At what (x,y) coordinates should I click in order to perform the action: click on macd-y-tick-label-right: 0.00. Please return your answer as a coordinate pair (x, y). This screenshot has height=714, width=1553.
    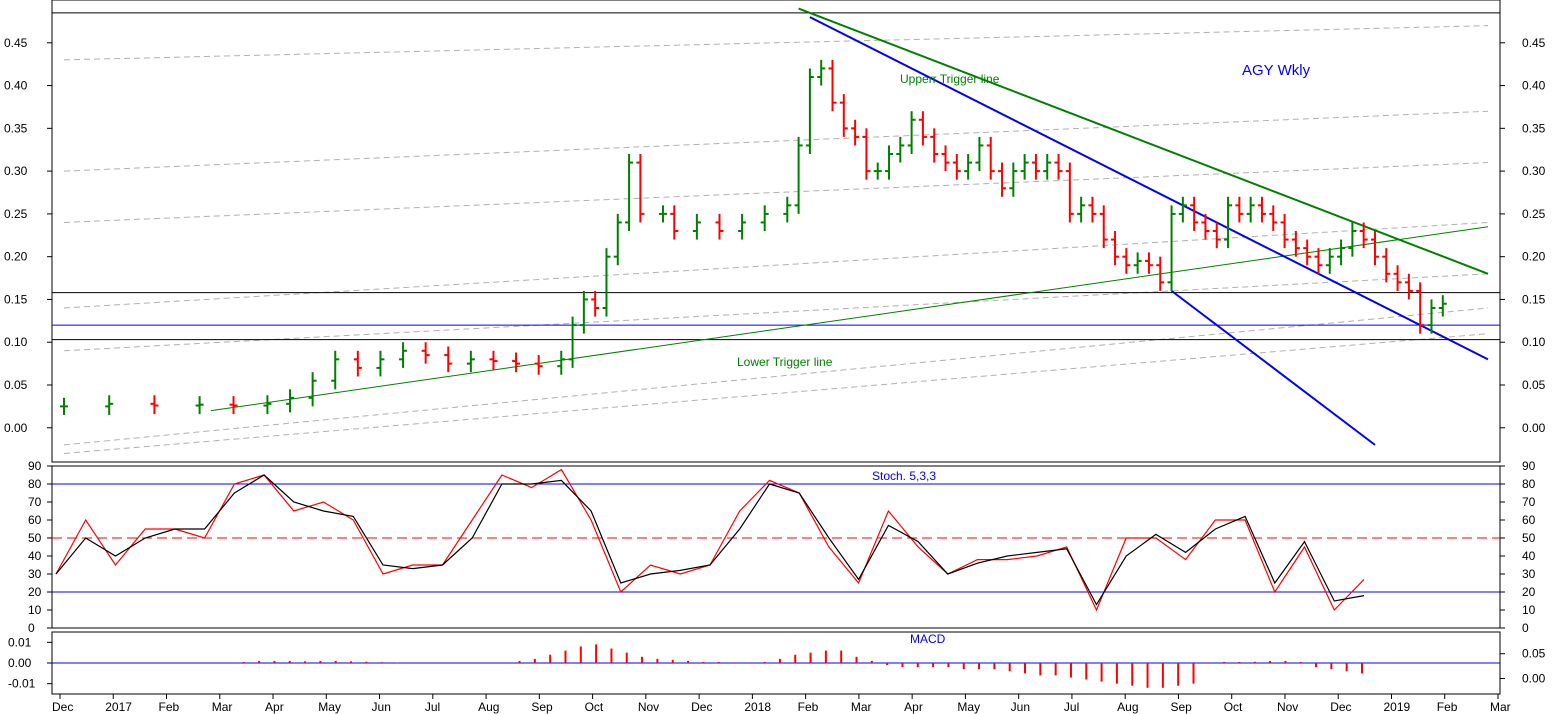
    Looking at the image, I should click on (1534, 679).